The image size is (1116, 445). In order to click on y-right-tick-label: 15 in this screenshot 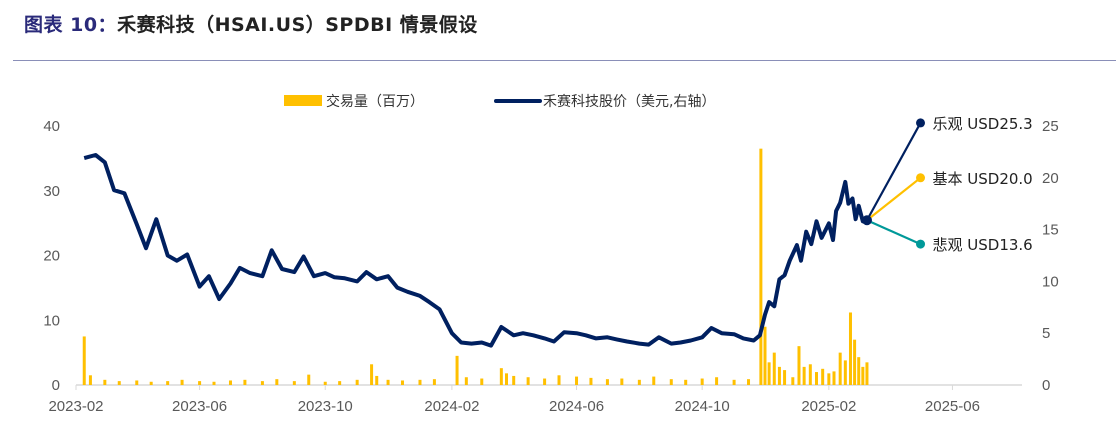, I will do `click(1050, 230)`.